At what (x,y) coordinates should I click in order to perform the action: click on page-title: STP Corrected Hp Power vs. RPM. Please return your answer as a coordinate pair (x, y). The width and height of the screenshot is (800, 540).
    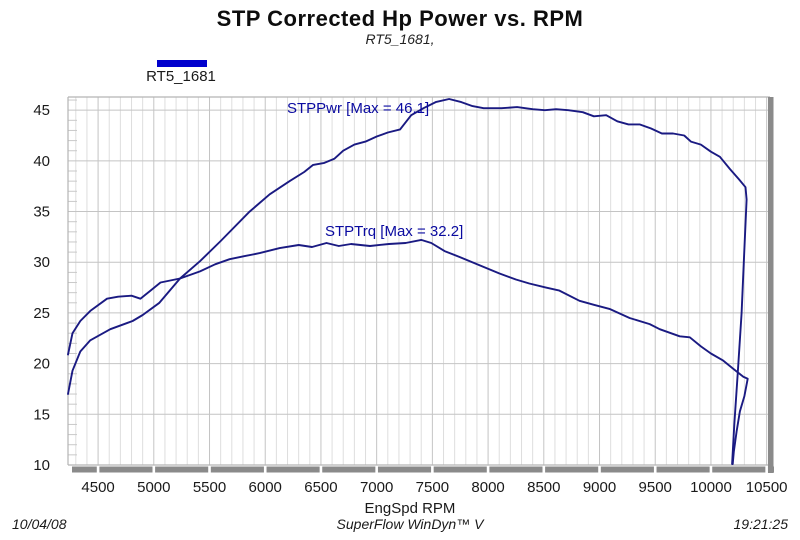
    Looking at the image, I should click on (400, 18).